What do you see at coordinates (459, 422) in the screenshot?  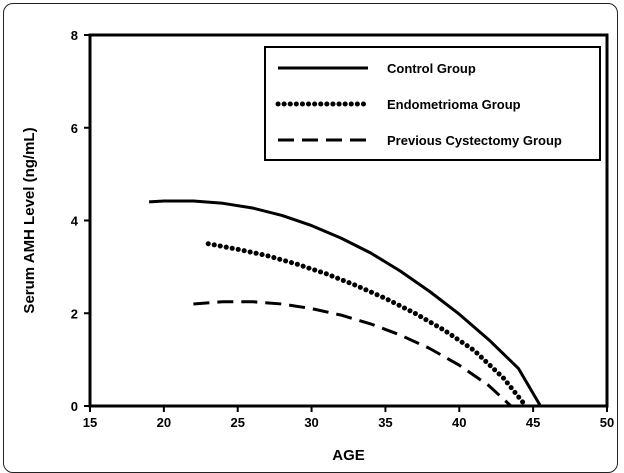 I see `x-tick-label: 40` at bounding box center [459, 422].